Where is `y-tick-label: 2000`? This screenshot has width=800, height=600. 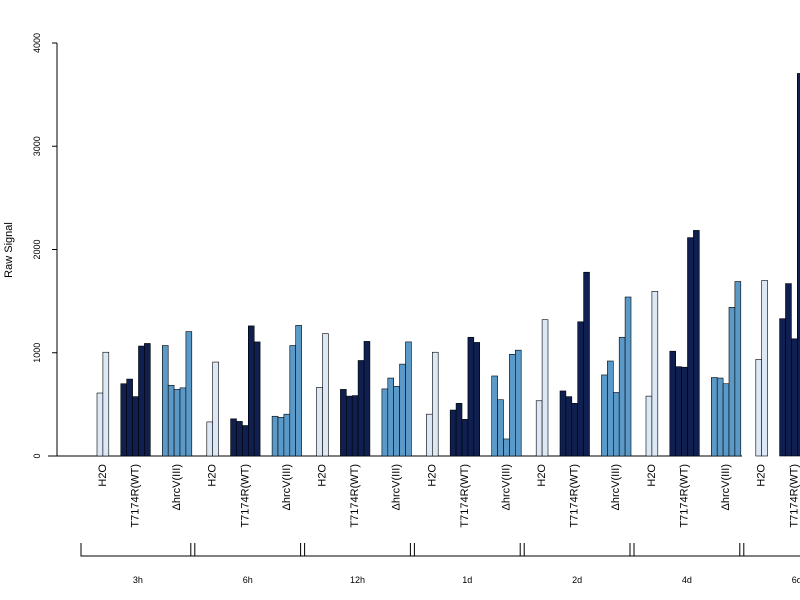
y-tick-label: 2000 is located at coordinates (37, 249).